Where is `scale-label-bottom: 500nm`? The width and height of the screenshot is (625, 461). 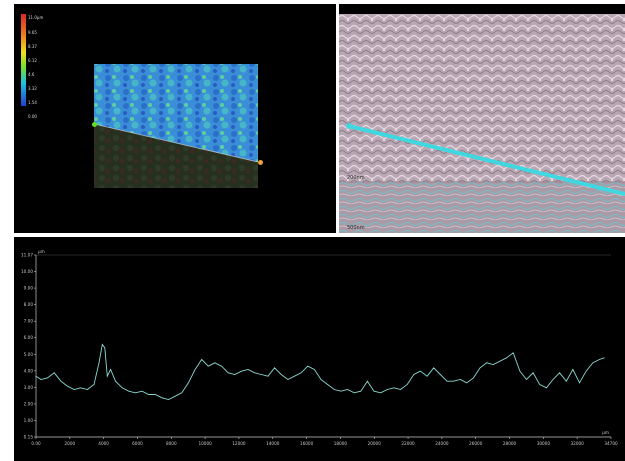
scale-label-bottom: 500nm is located at coordinates (356, 228).